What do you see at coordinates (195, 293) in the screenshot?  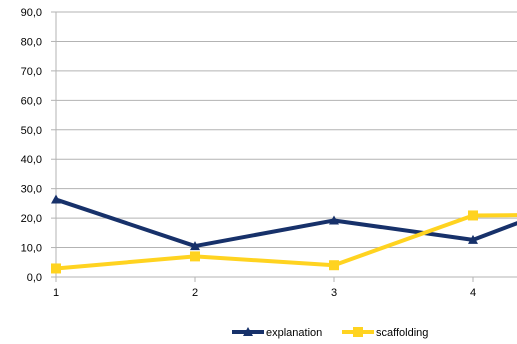 I see `x-tick-label: 2` at bounding box center [195, 293].